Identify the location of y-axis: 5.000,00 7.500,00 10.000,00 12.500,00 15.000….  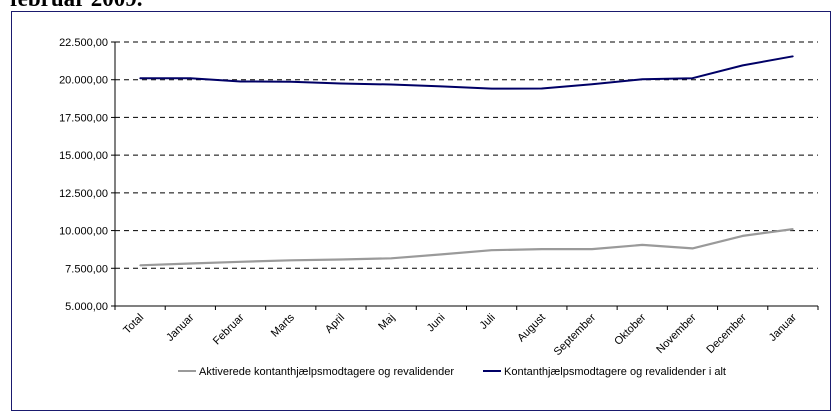
(87, 175).